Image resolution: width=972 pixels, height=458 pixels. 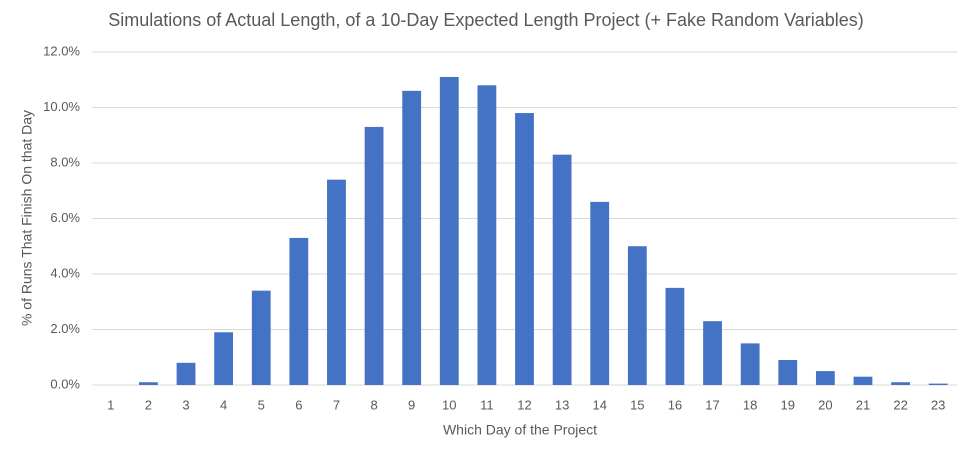 I want to click on x-tick-label: 5, so click(x=261, y=404).